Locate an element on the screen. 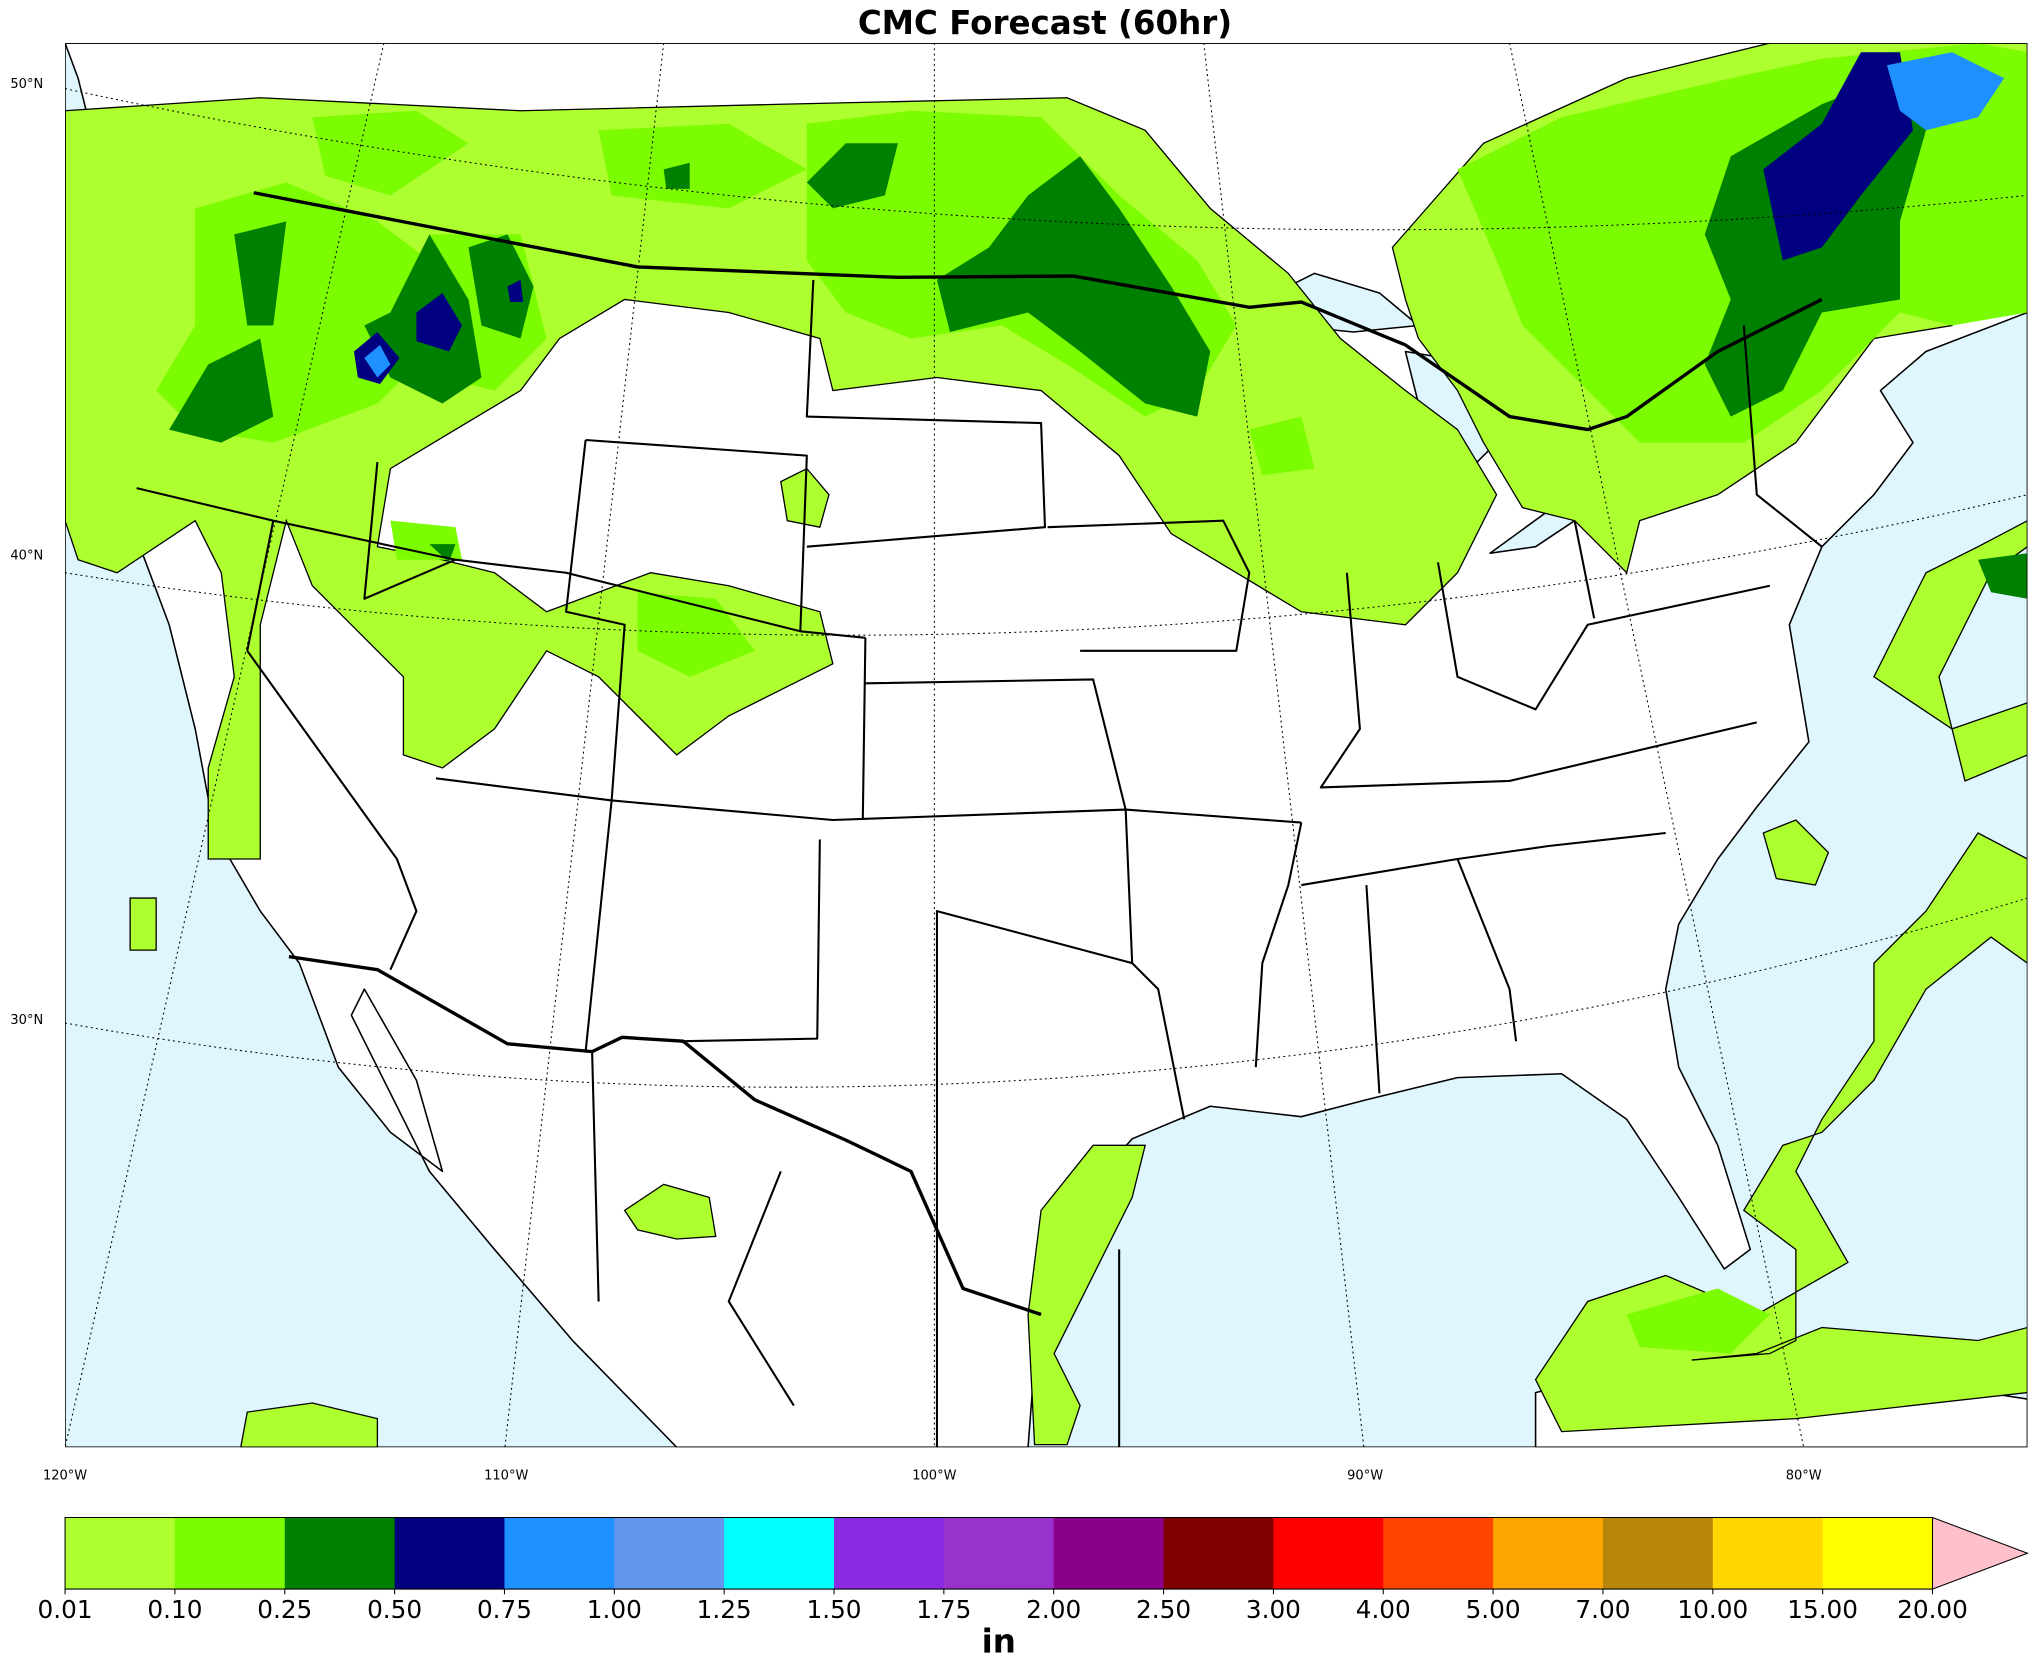 The height and width of the screenshot is (1666, 2034). lon-label: 80°W is located at coordinates (1804, 1475).